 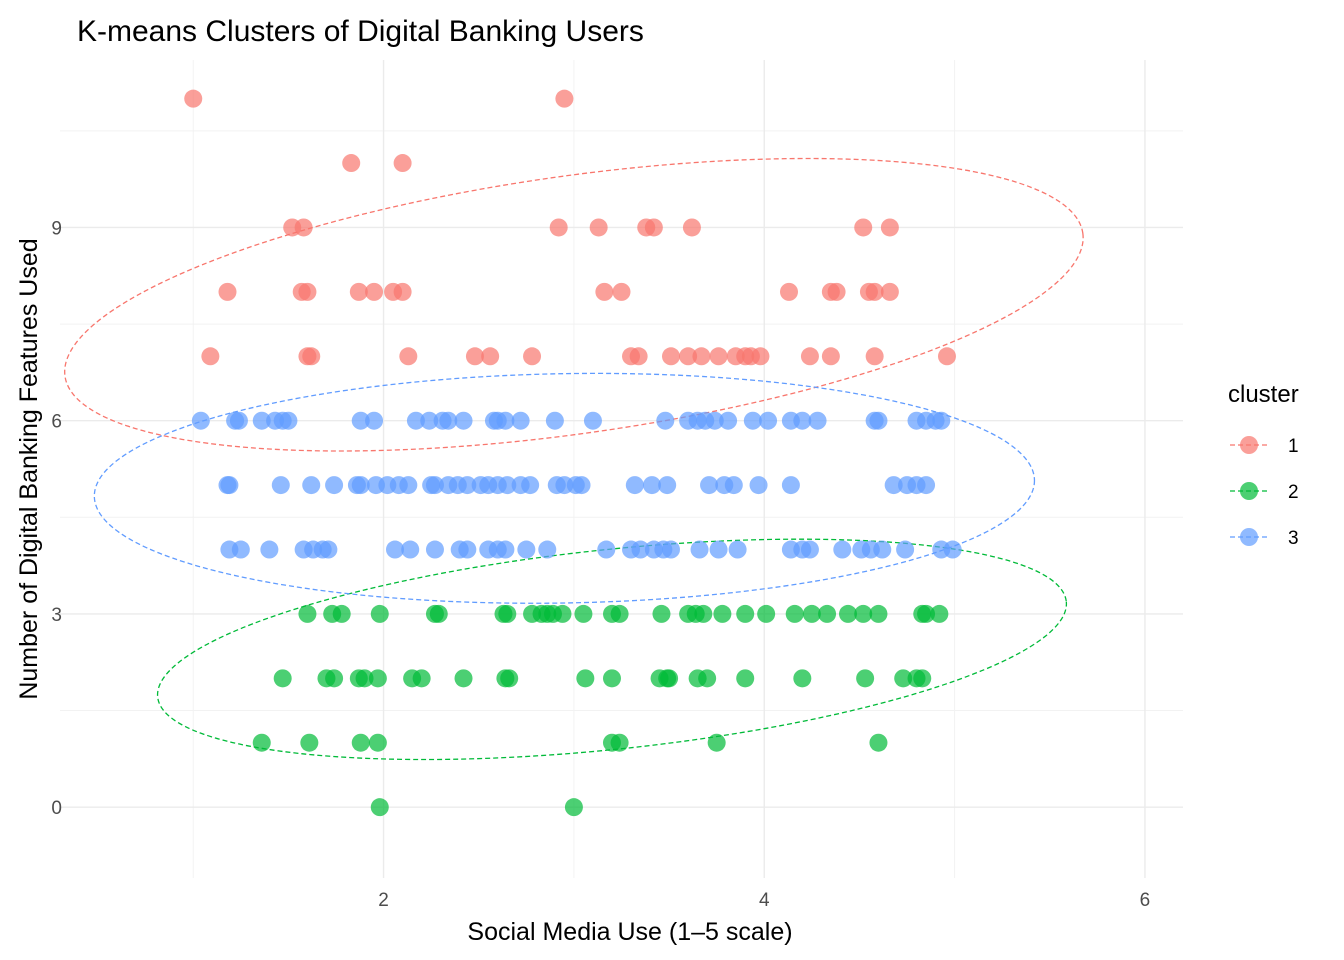 What do you see at coordinates (1264, 446) in the screenshot?
I see `legend-entry-1: 1` at bounding box center [1264, 446].